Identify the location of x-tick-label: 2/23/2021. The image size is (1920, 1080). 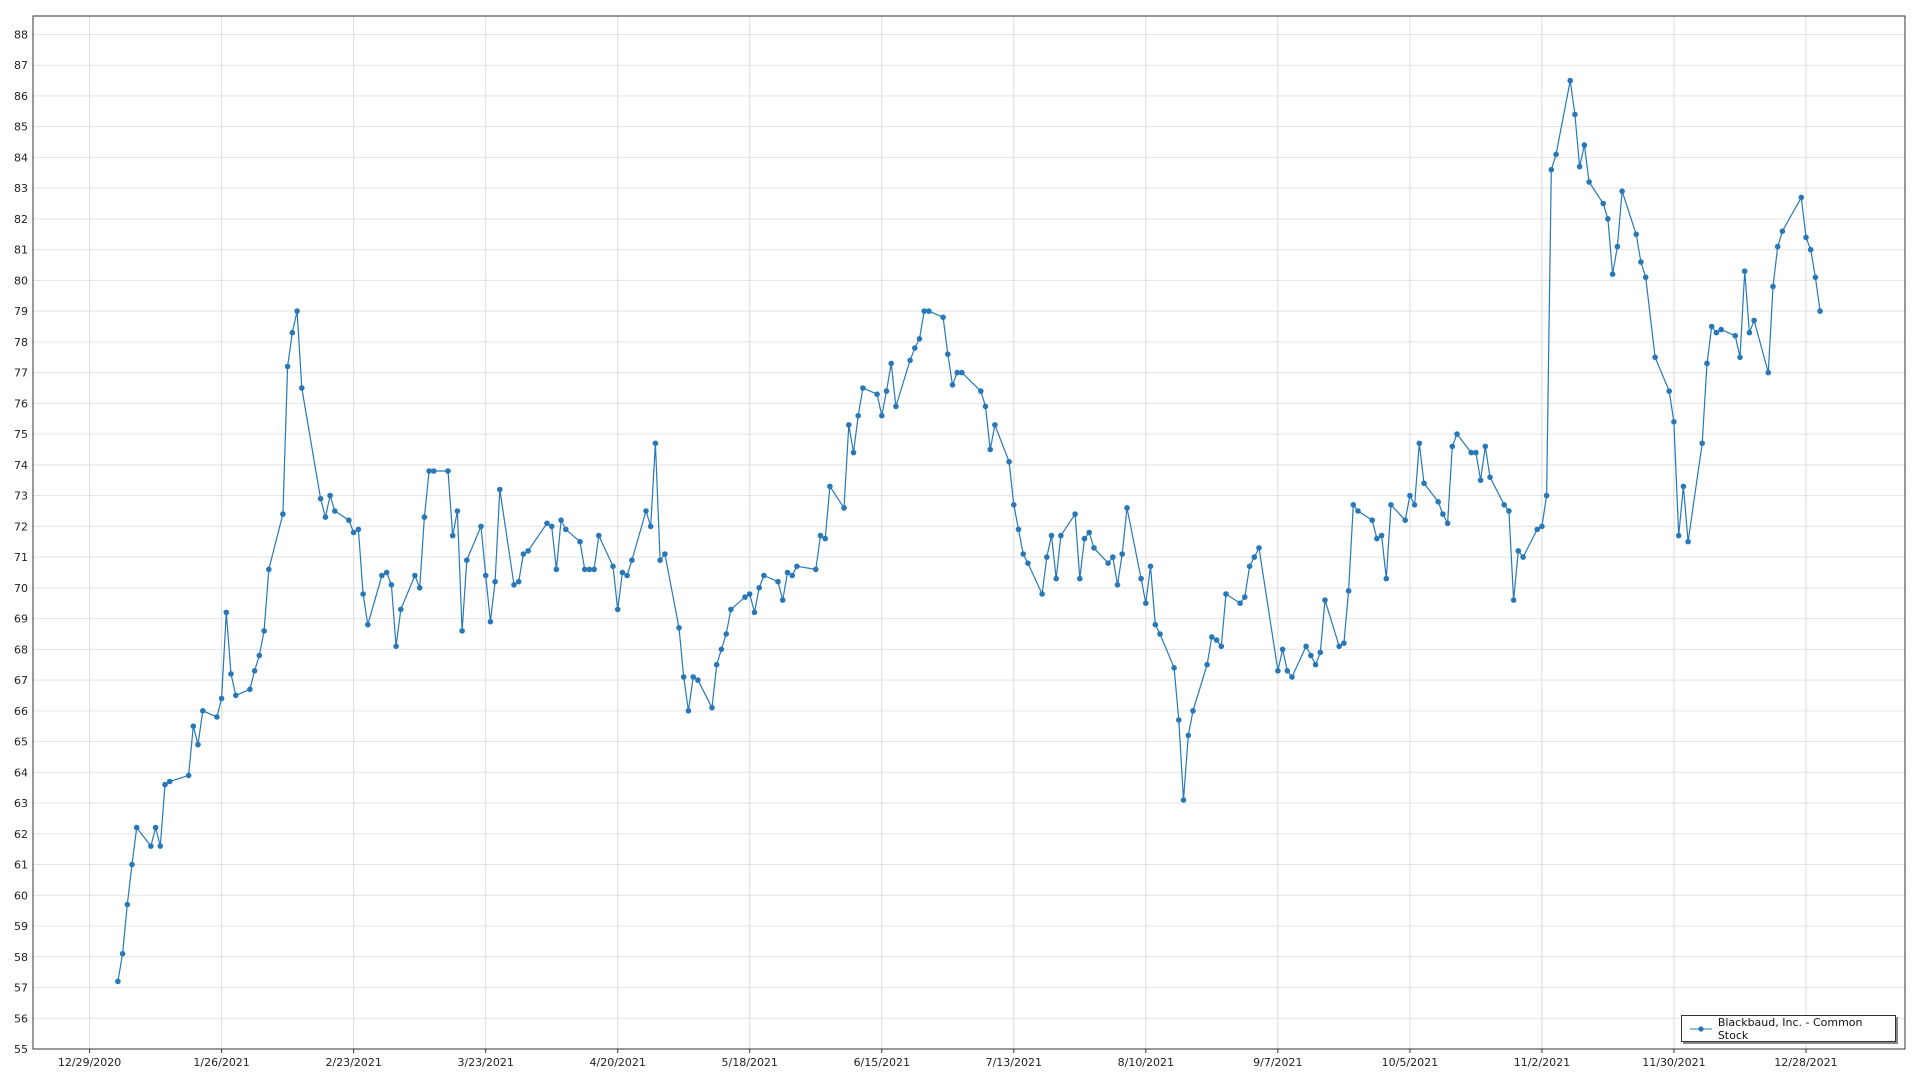
(353, 1062).